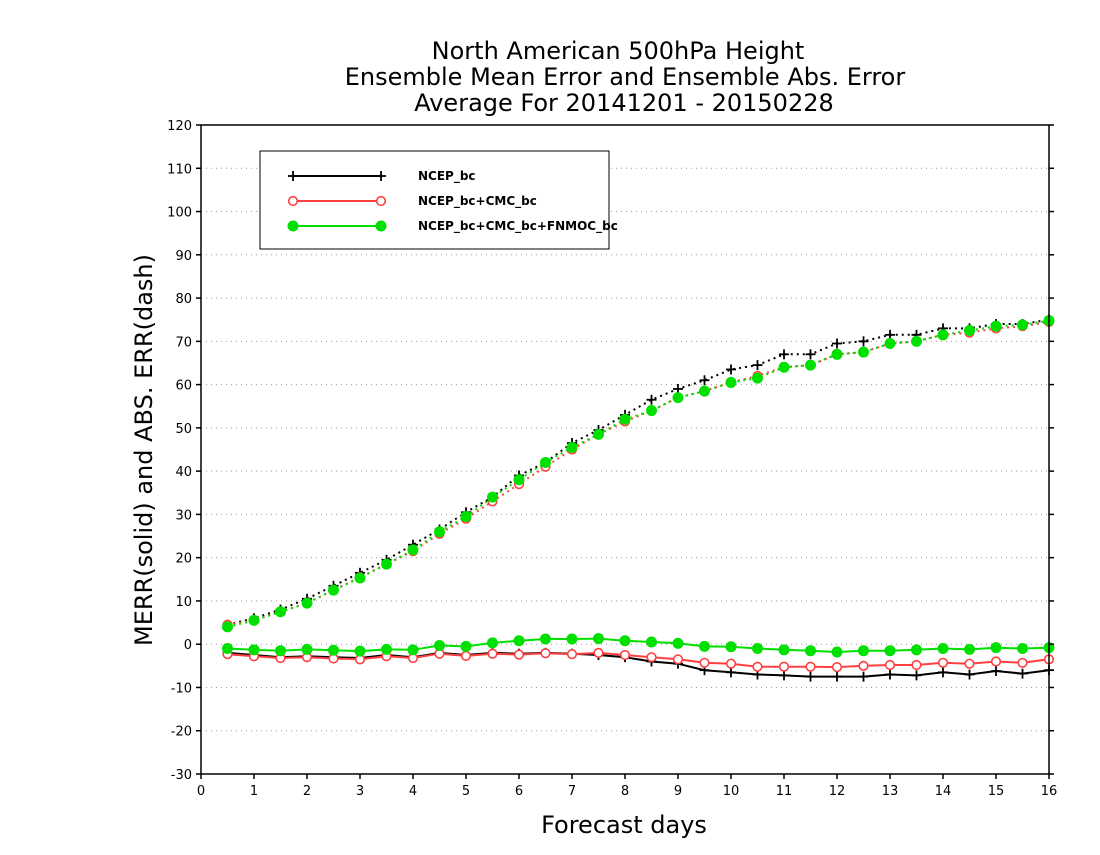  What do you see at coordinates (890, 791) in the screenshot?
I see `x-tick-label: 13` at bounding box center [890, 791].